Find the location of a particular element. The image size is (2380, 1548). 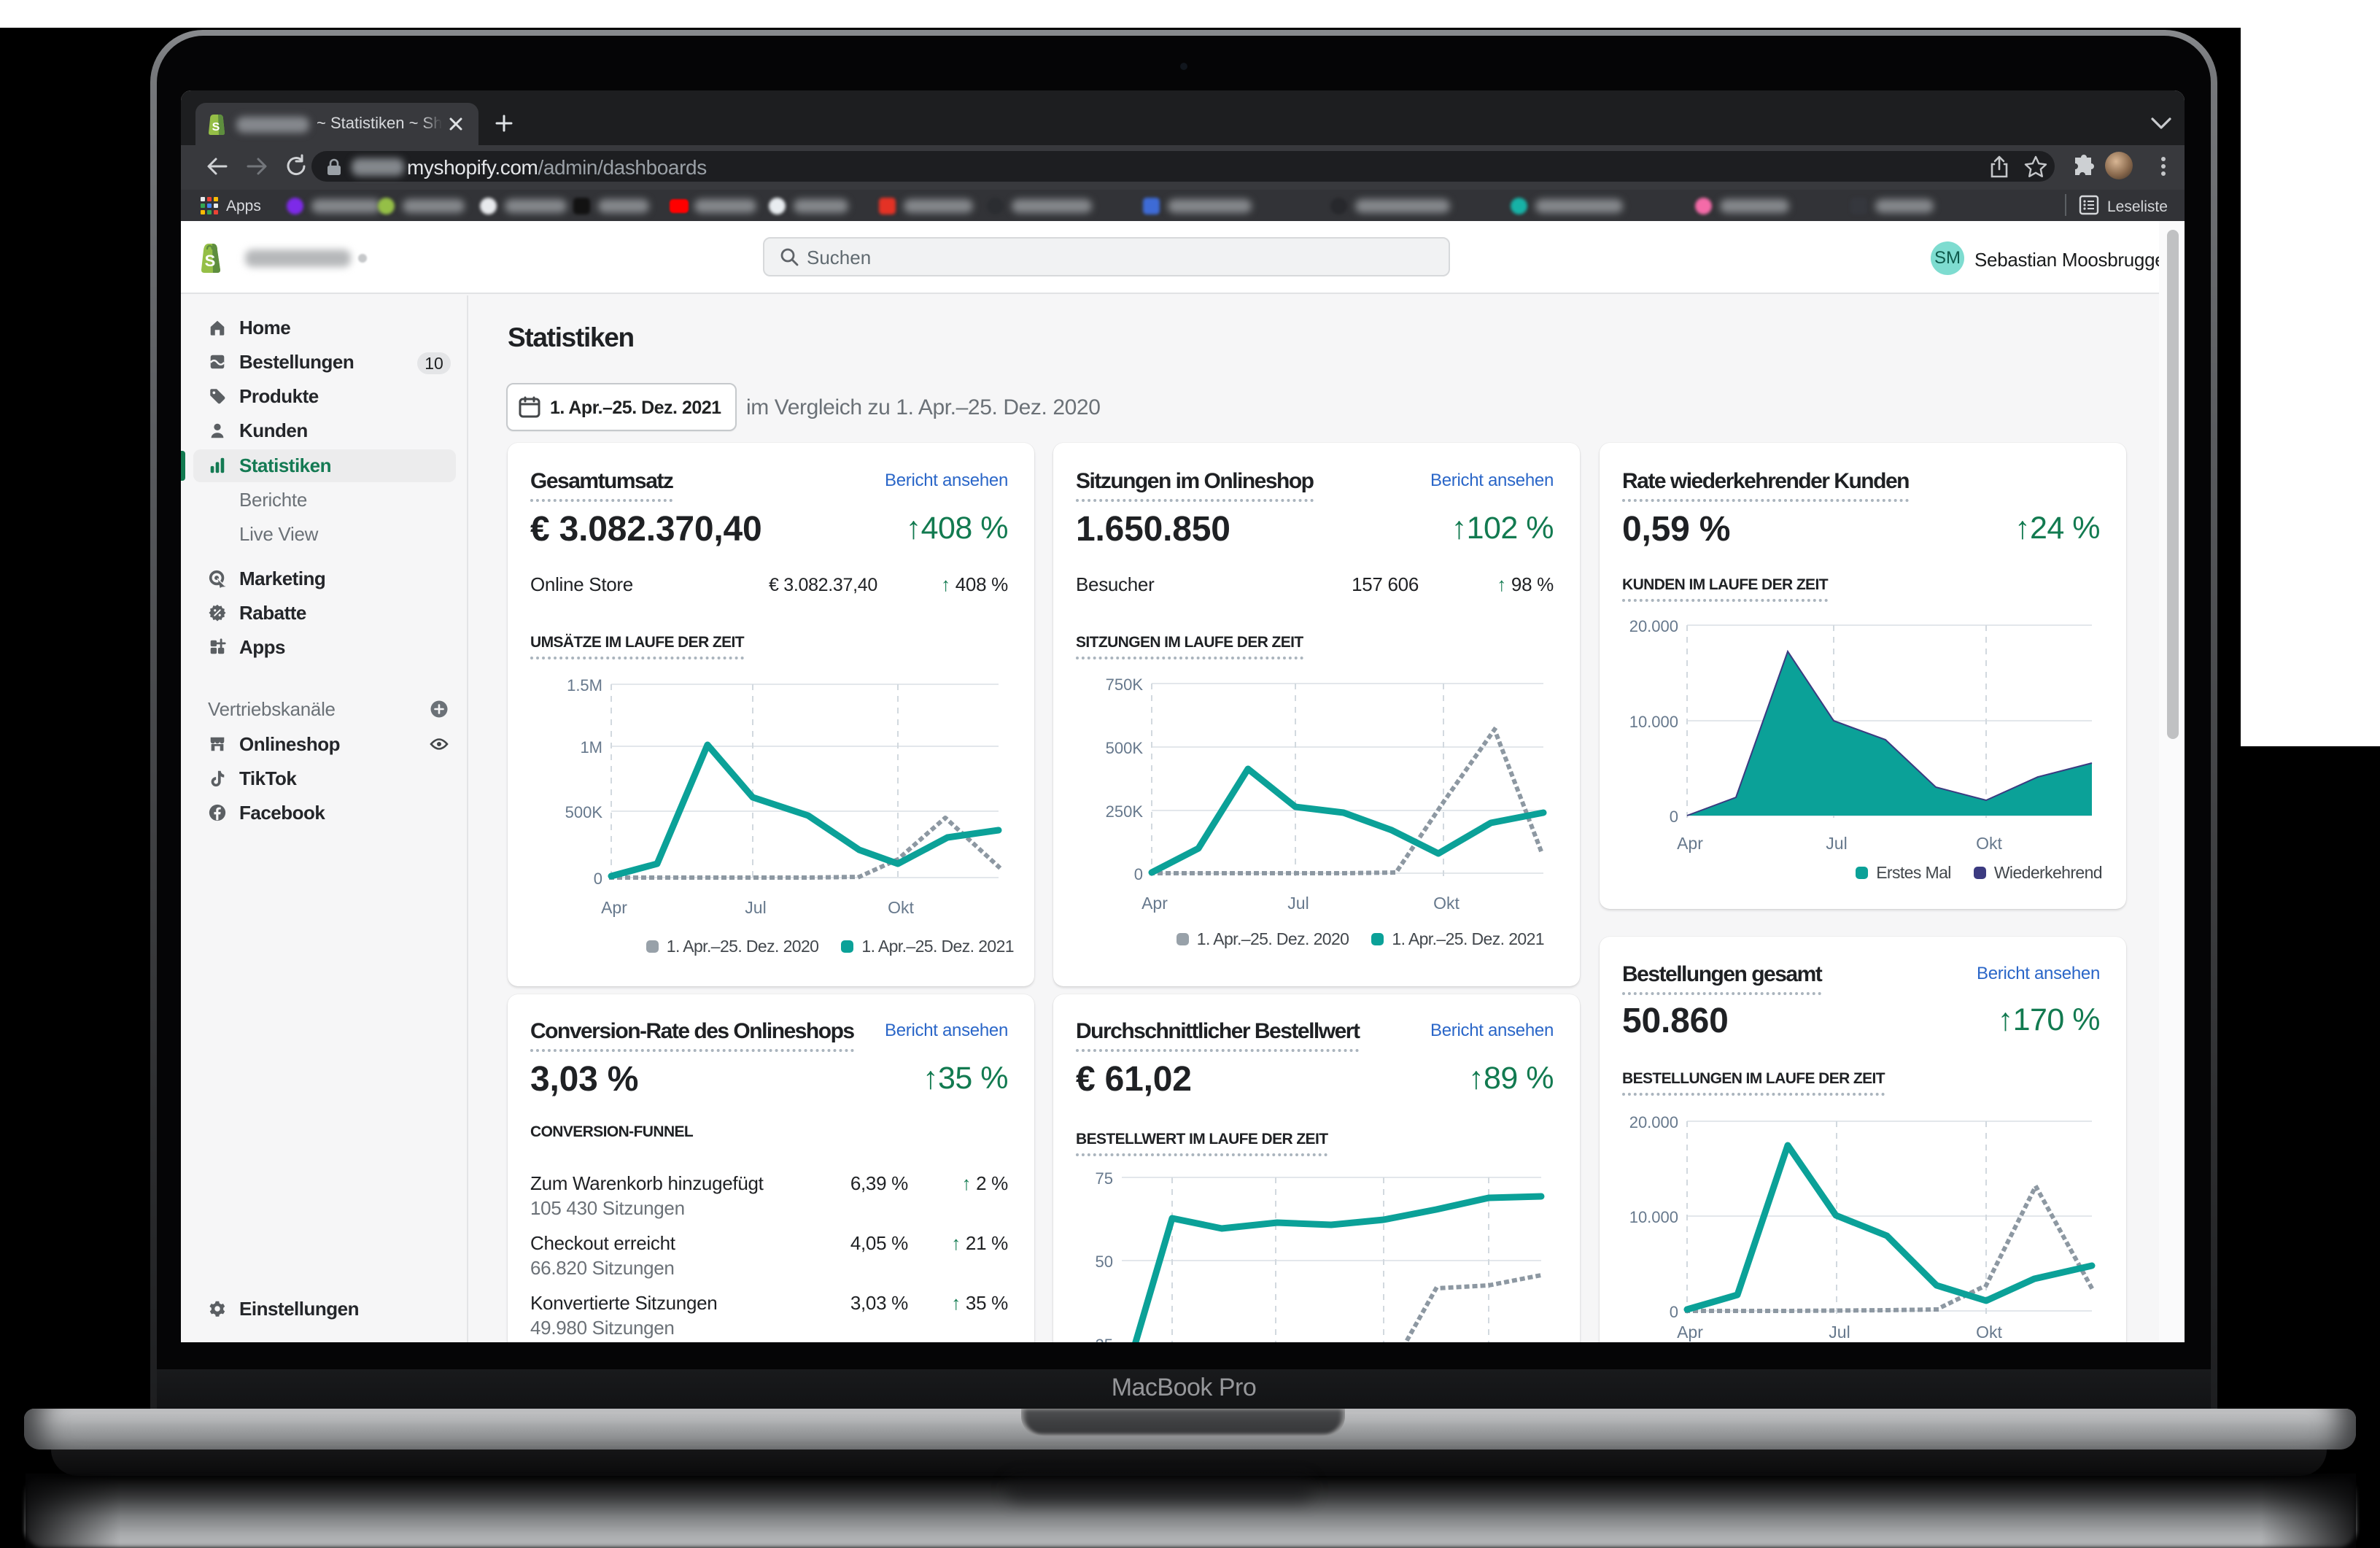

svg-text: 25 is located at coordinates (1104, 1339).